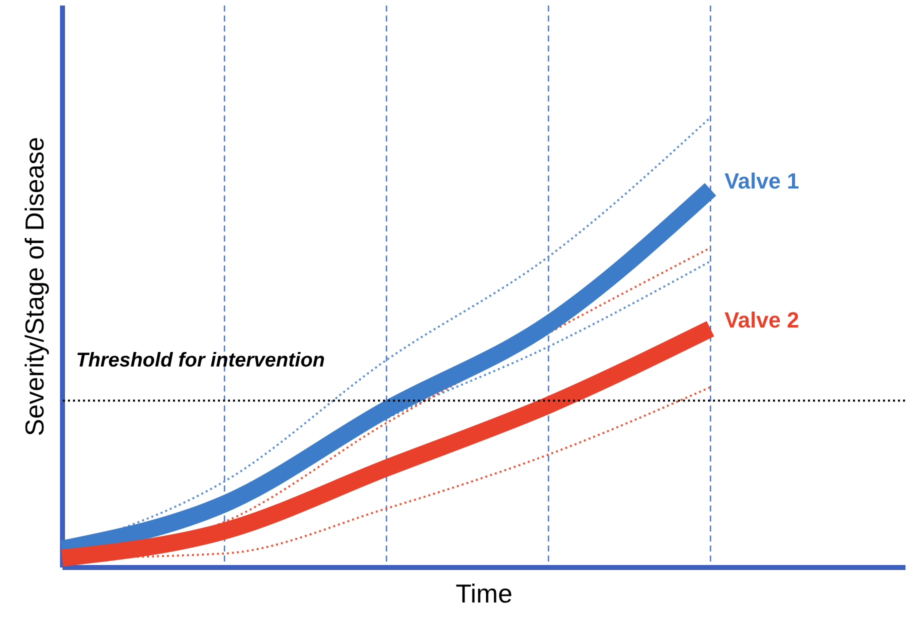 This screenshot has width=915, height=625. I want to click on x-axis-title: Time, so click(484, 593).